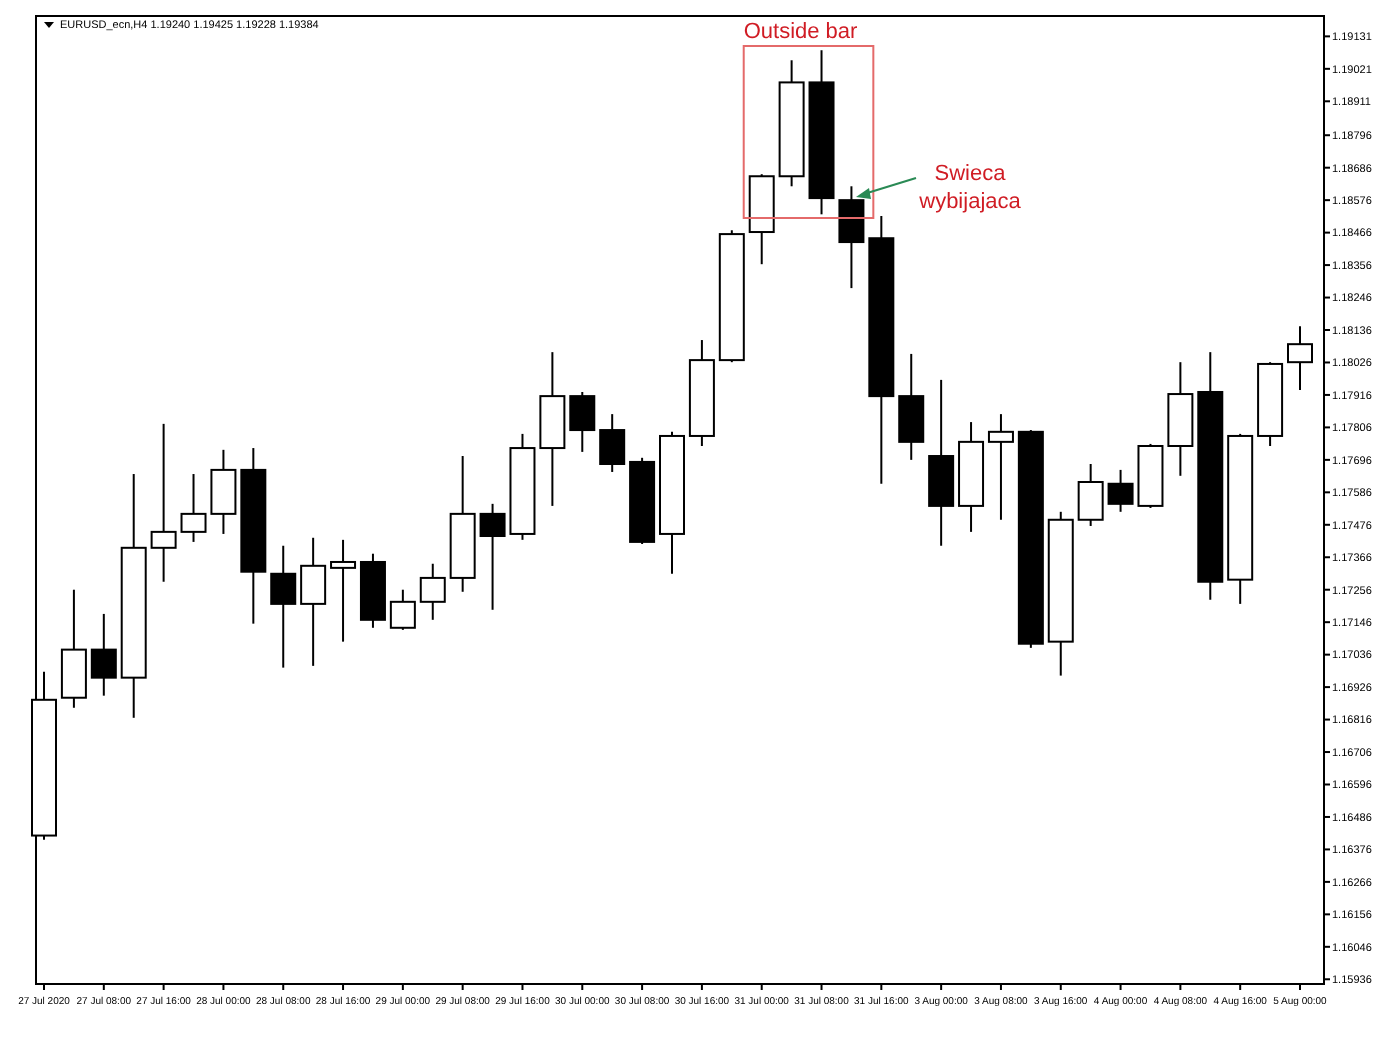 This screenshot has width=1400, height=1058. What do you see at coordinates (970, 188) in the screenshot?
I see `annotation: Swieca wybijajaca` at bounding box center [970, 188].